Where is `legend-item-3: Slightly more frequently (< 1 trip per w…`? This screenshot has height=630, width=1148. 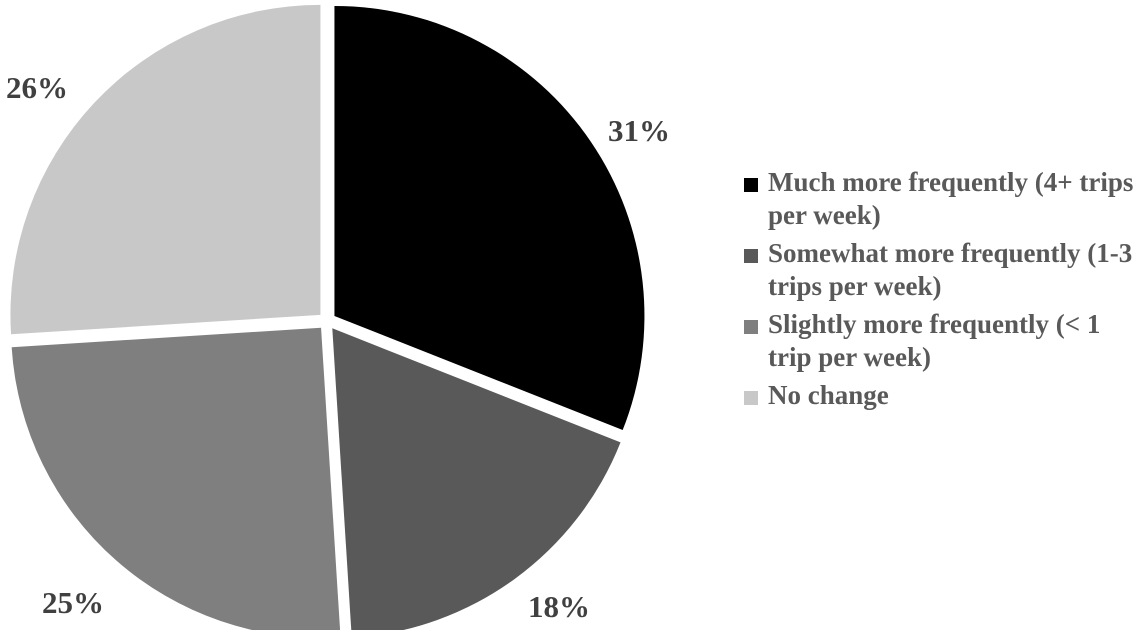 legend-item-3: Slightly more frequently (< 1 trip per w… is located at coordinates (944, 341).